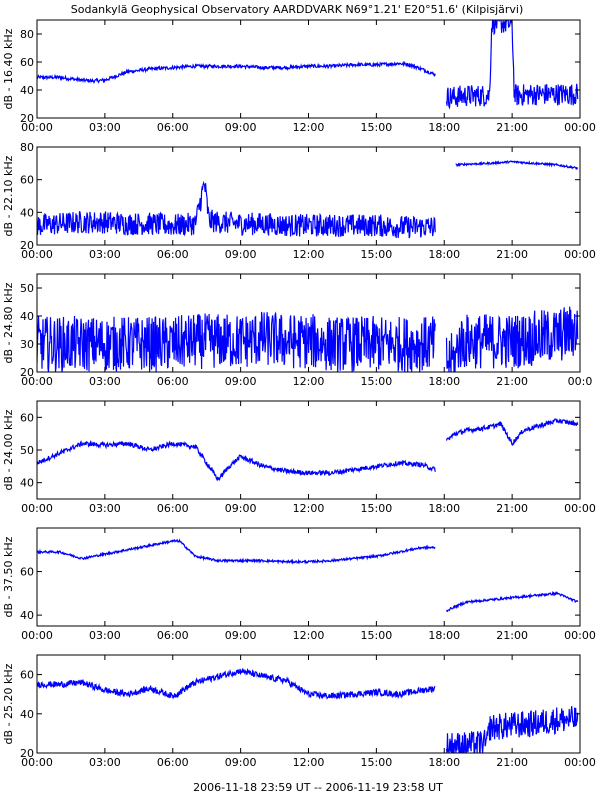 The height and width of the screenshot is (800, 600). I want to click on y-tick-label: 30, so click(27, 344).